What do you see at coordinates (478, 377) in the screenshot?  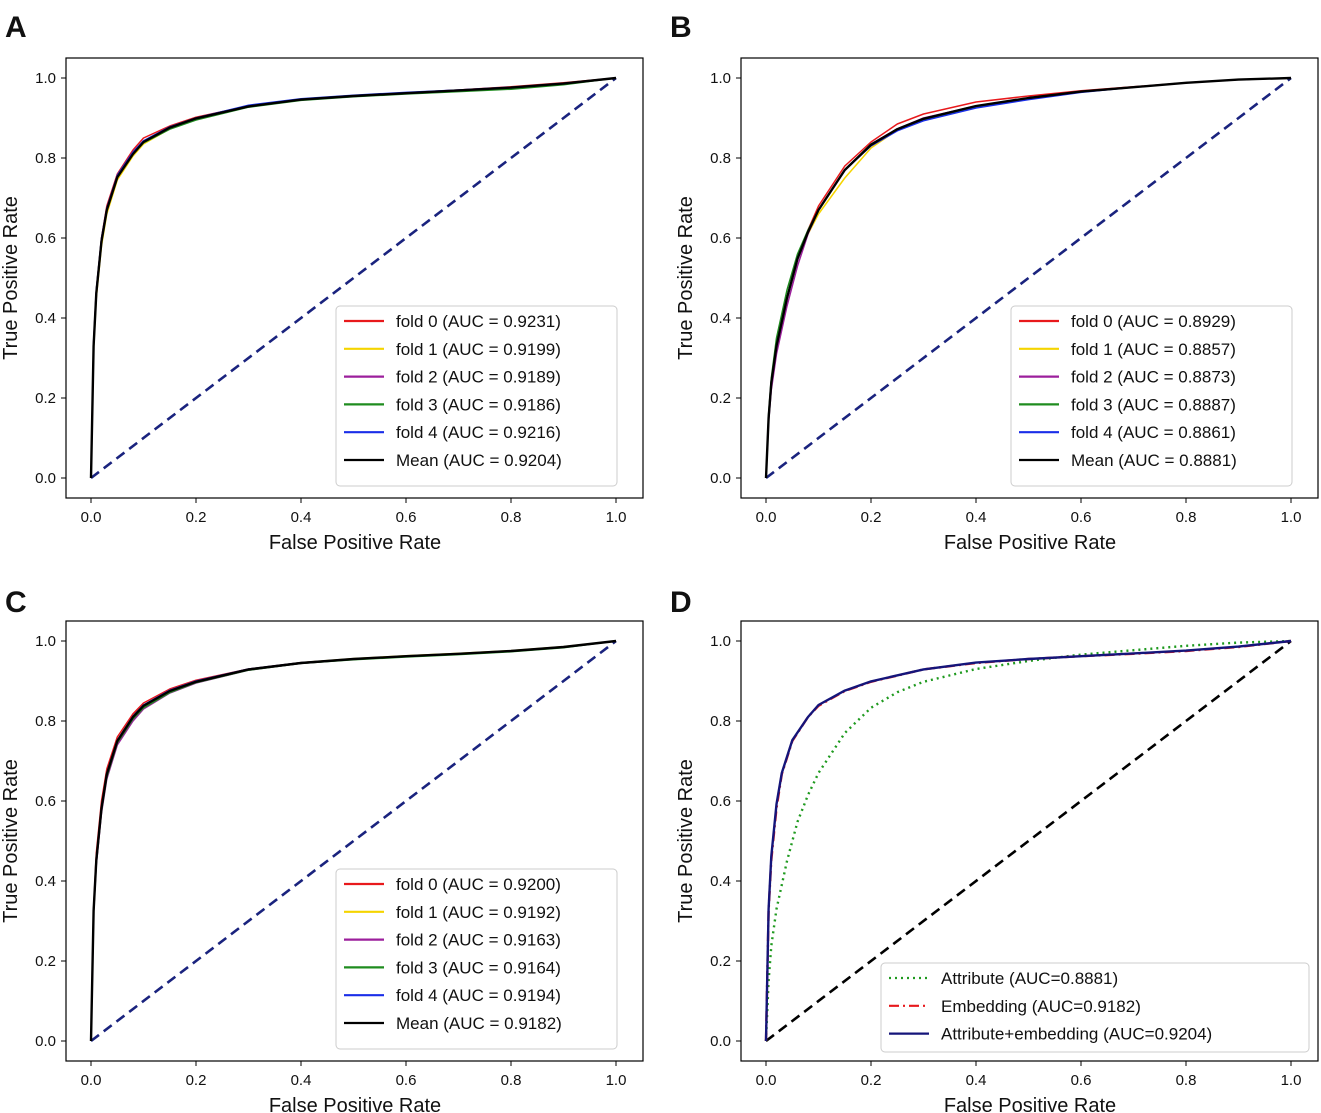 I see `legend-label: fold 2 (AUC = 0.9189)` at bounding box center [478, 377].